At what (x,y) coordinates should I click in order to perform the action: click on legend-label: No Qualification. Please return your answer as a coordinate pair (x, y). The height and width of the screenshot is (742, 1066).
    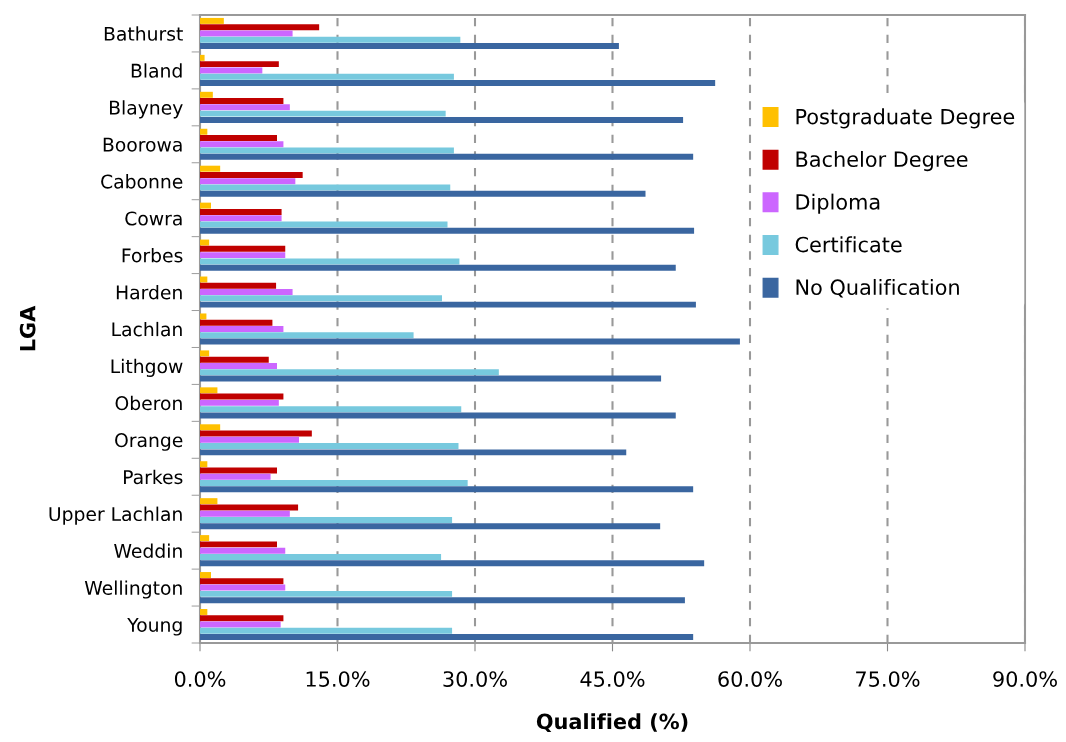
    Looking at the image, I should click on (877, 288).